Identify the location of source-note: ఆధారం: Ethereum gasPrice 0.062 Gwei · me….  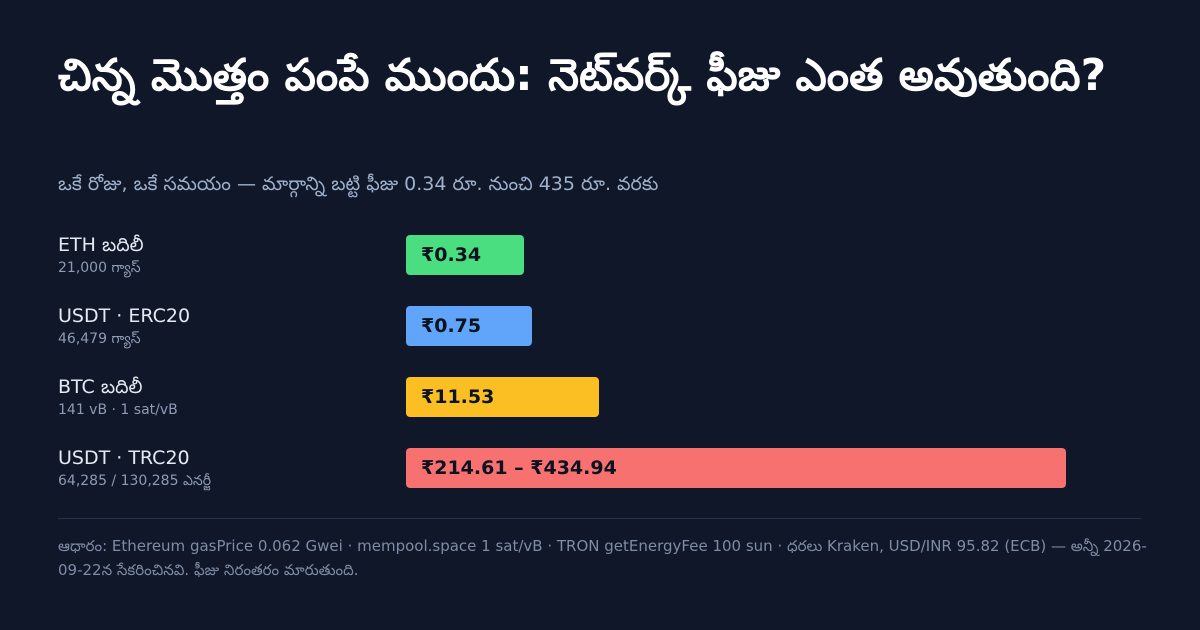
(602, 558).